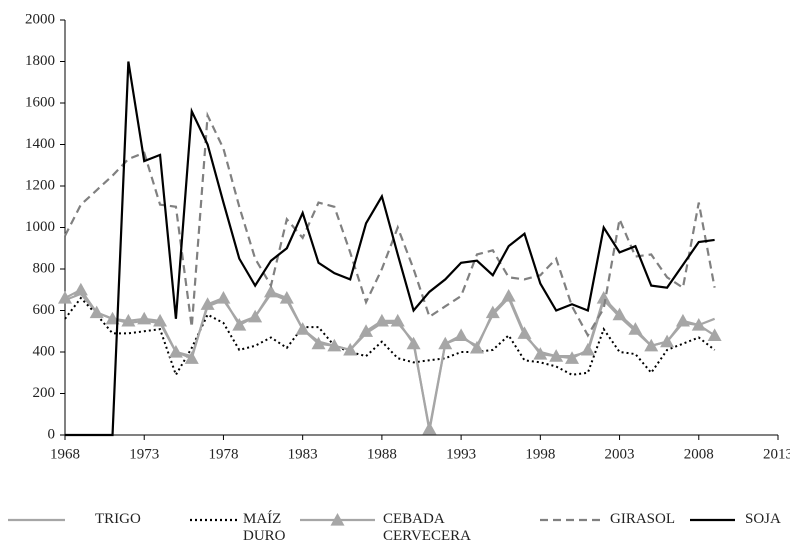 This screenshot has width=790, height=550. Describe the element at coordinates (540, 454) in the screenshot. I see `x-tick-label: 1998` at that location.